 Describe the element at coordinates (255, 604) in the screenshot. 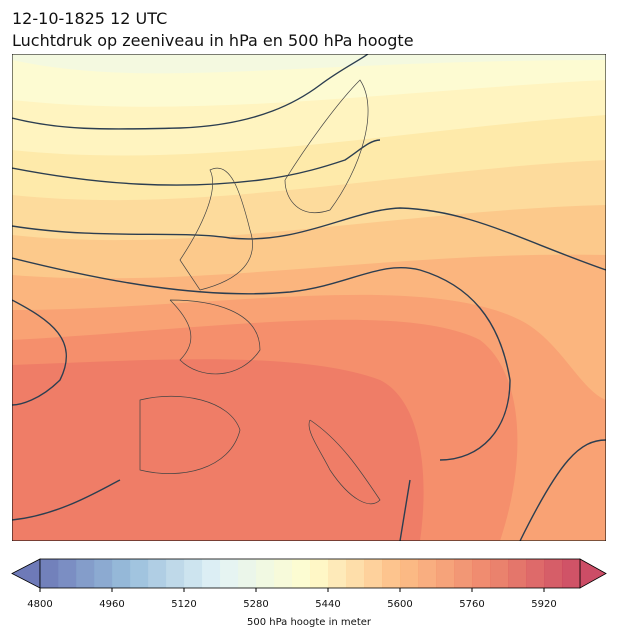

I see `colorbar-tick-label: 5280` at that location.